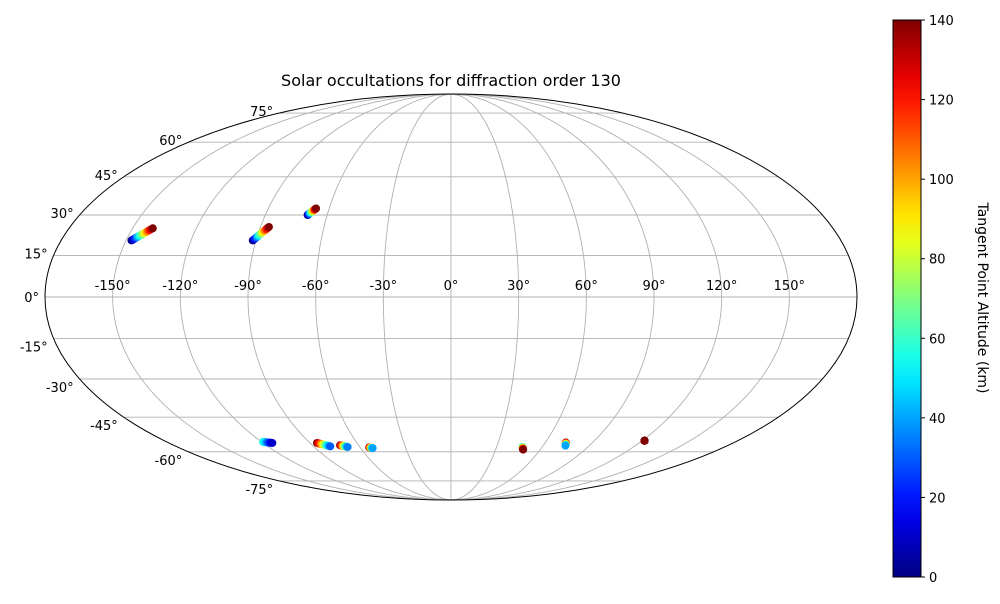 Image resolution: width=1000 pixels, height=604 pixels. What do you see at coordinates (721, 286) in the screenshot?
I see `x-tick-label: 120°` at bounding box center [721, 286].